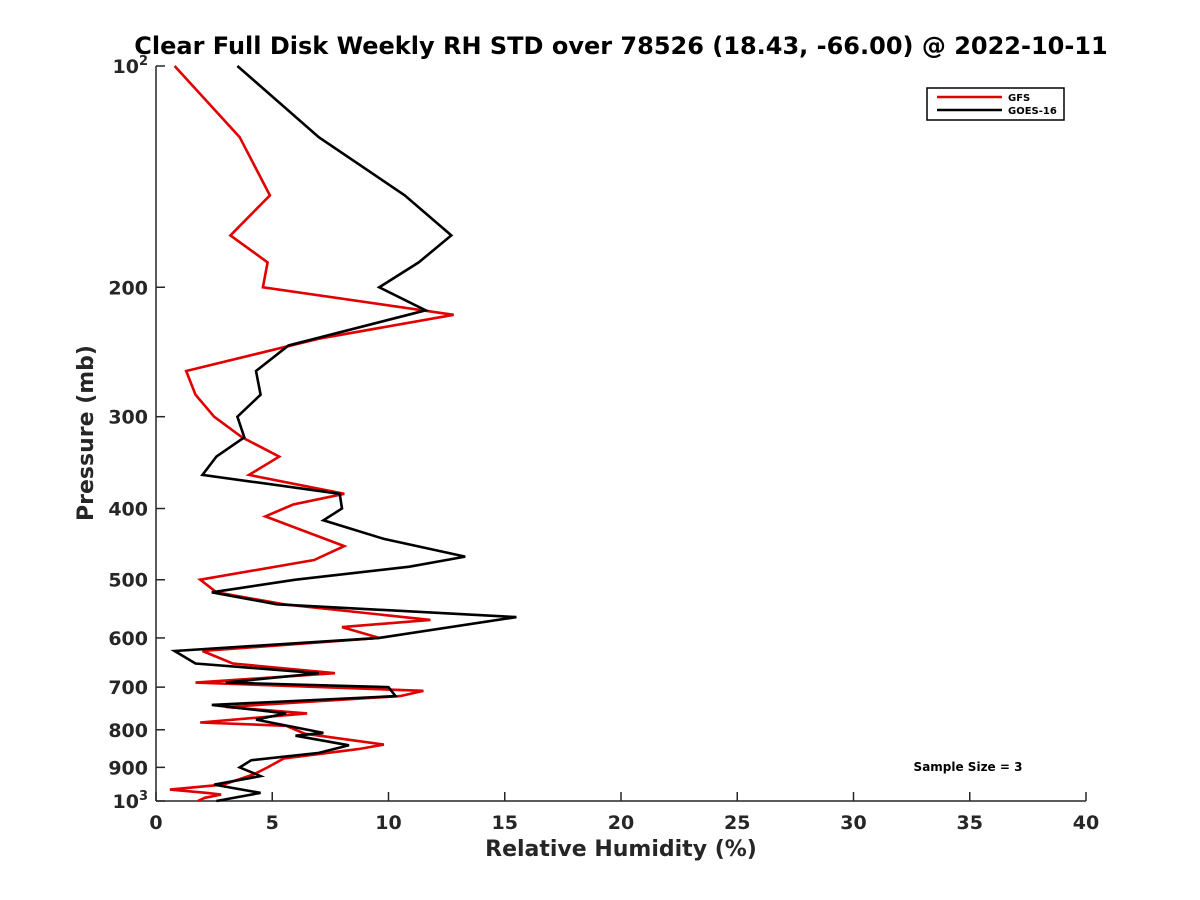 This screenshot has height=900, width=1200. I want to click on y-tick-label-exponent: 2, so click(143, 61).